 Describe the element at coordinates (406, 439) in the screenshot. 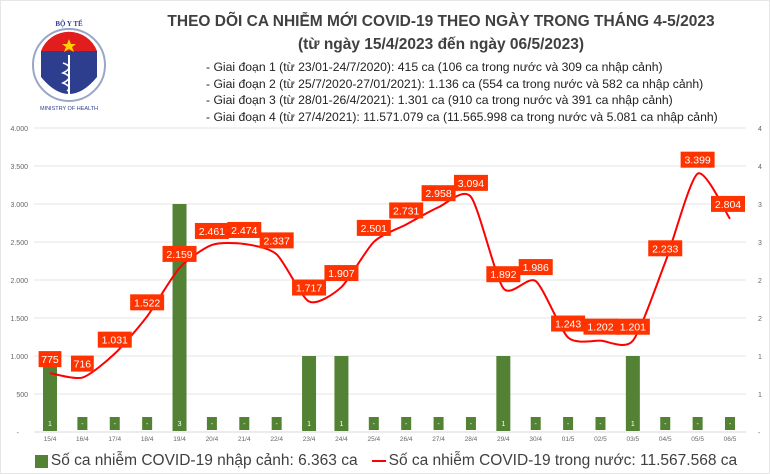

I see `x-axis-tick: 26/4` at that location.